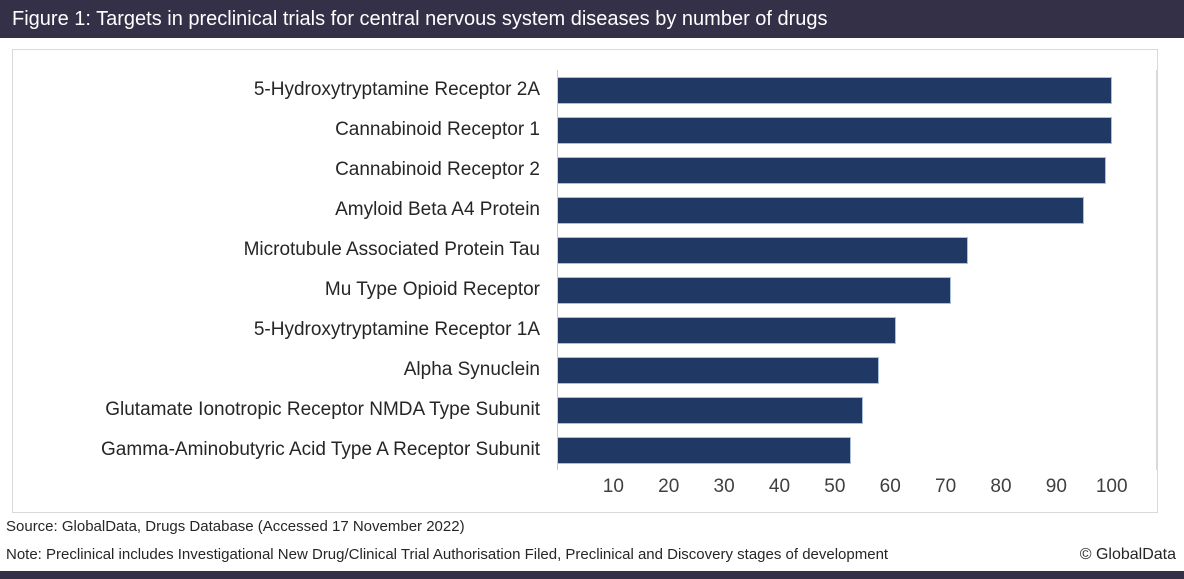  Describe the element at coordinates (471, 369) in the screenshot. I see `category-label: Alpha Synuclein` at that location.